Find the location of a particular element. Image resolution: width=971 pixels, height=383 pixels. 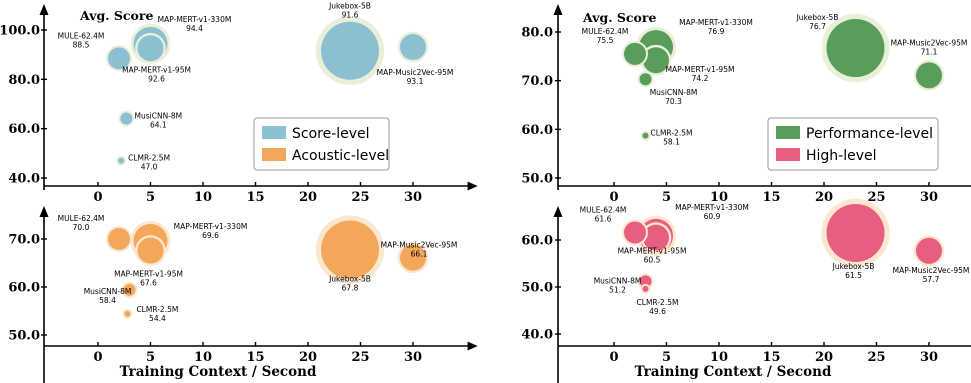

legend: Score-level Acoustic-level is located at coordinates (321, 144).